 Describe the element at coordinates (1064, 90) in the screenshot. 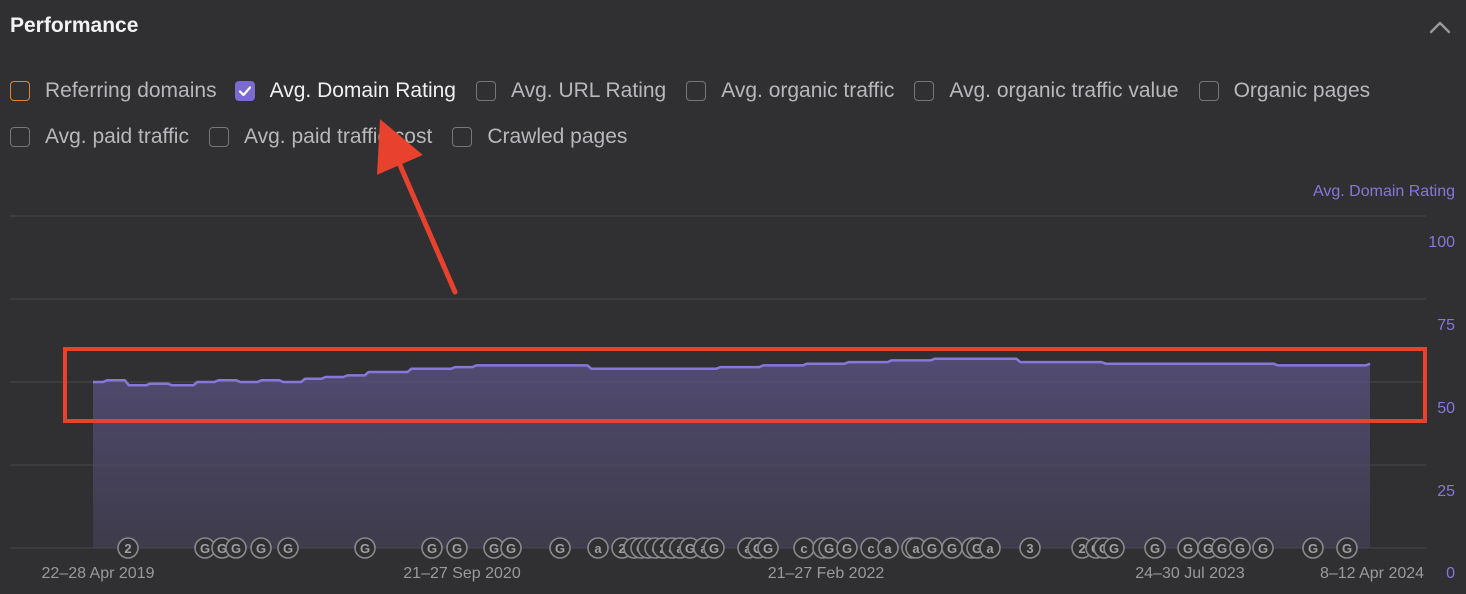

I see `filter-label: Avg. organic traffic value` at that location.